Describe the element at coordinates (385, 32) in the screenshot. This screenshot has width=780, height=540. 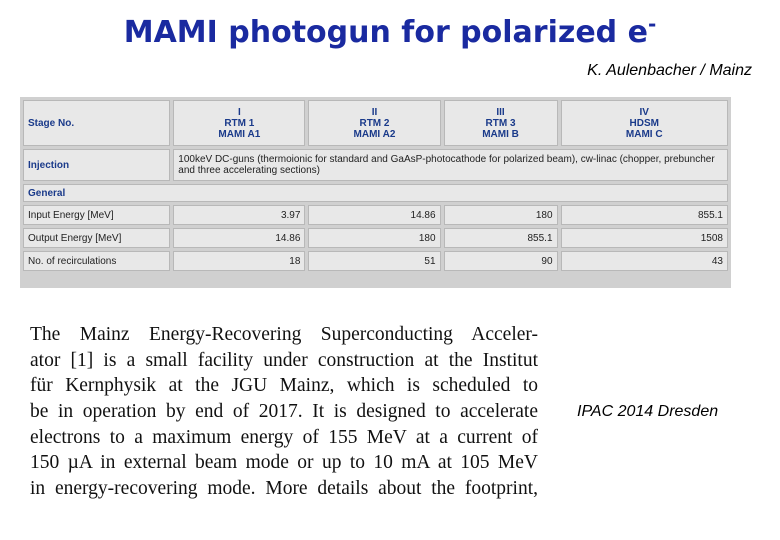
I see `title-text: MAMI photogun for polarized e` at that location.